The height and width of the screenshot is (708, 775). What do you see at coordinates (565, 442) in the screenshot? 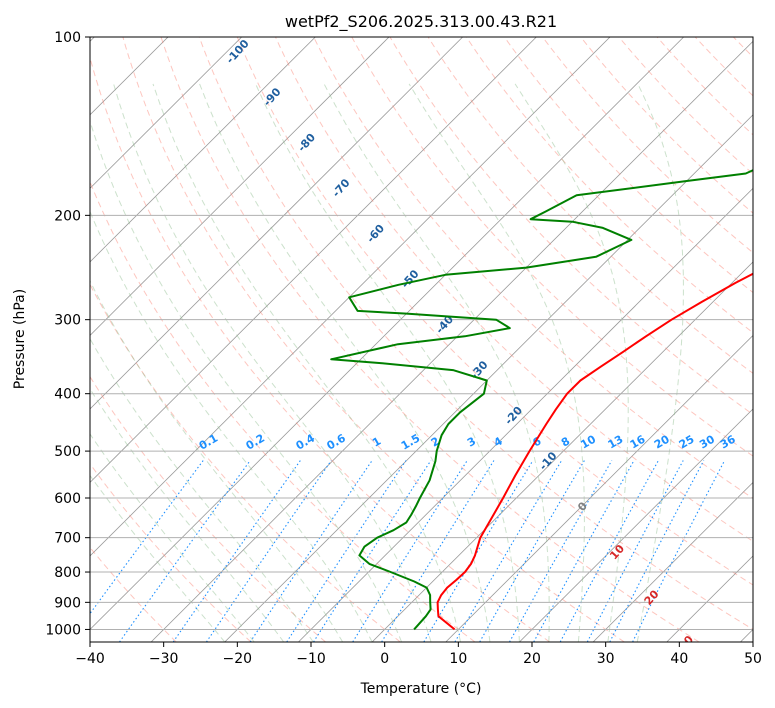
I see `mixing-ratio-label: 8` at bounding box center [565, 442].